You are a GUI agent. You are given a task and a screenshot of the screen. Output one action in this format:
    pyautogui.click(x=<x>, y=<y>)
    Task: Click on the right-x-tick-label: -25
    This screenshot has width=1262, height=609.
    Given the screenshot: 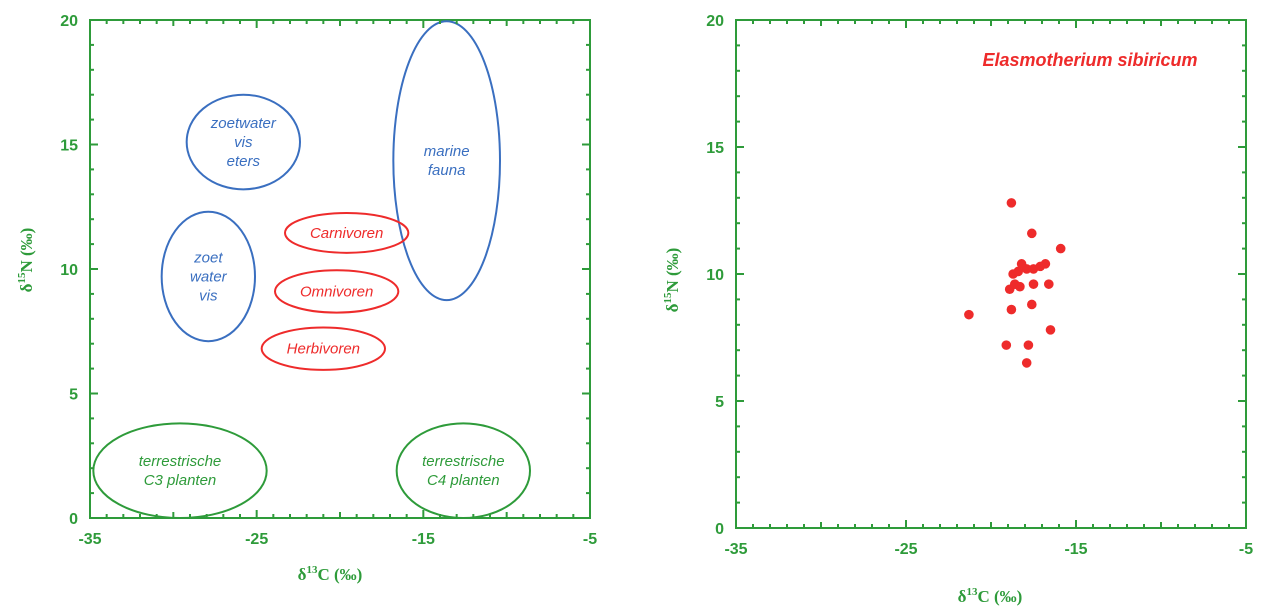 What is the action you would take?
    pyautogui.click(x=905, y=549)
    